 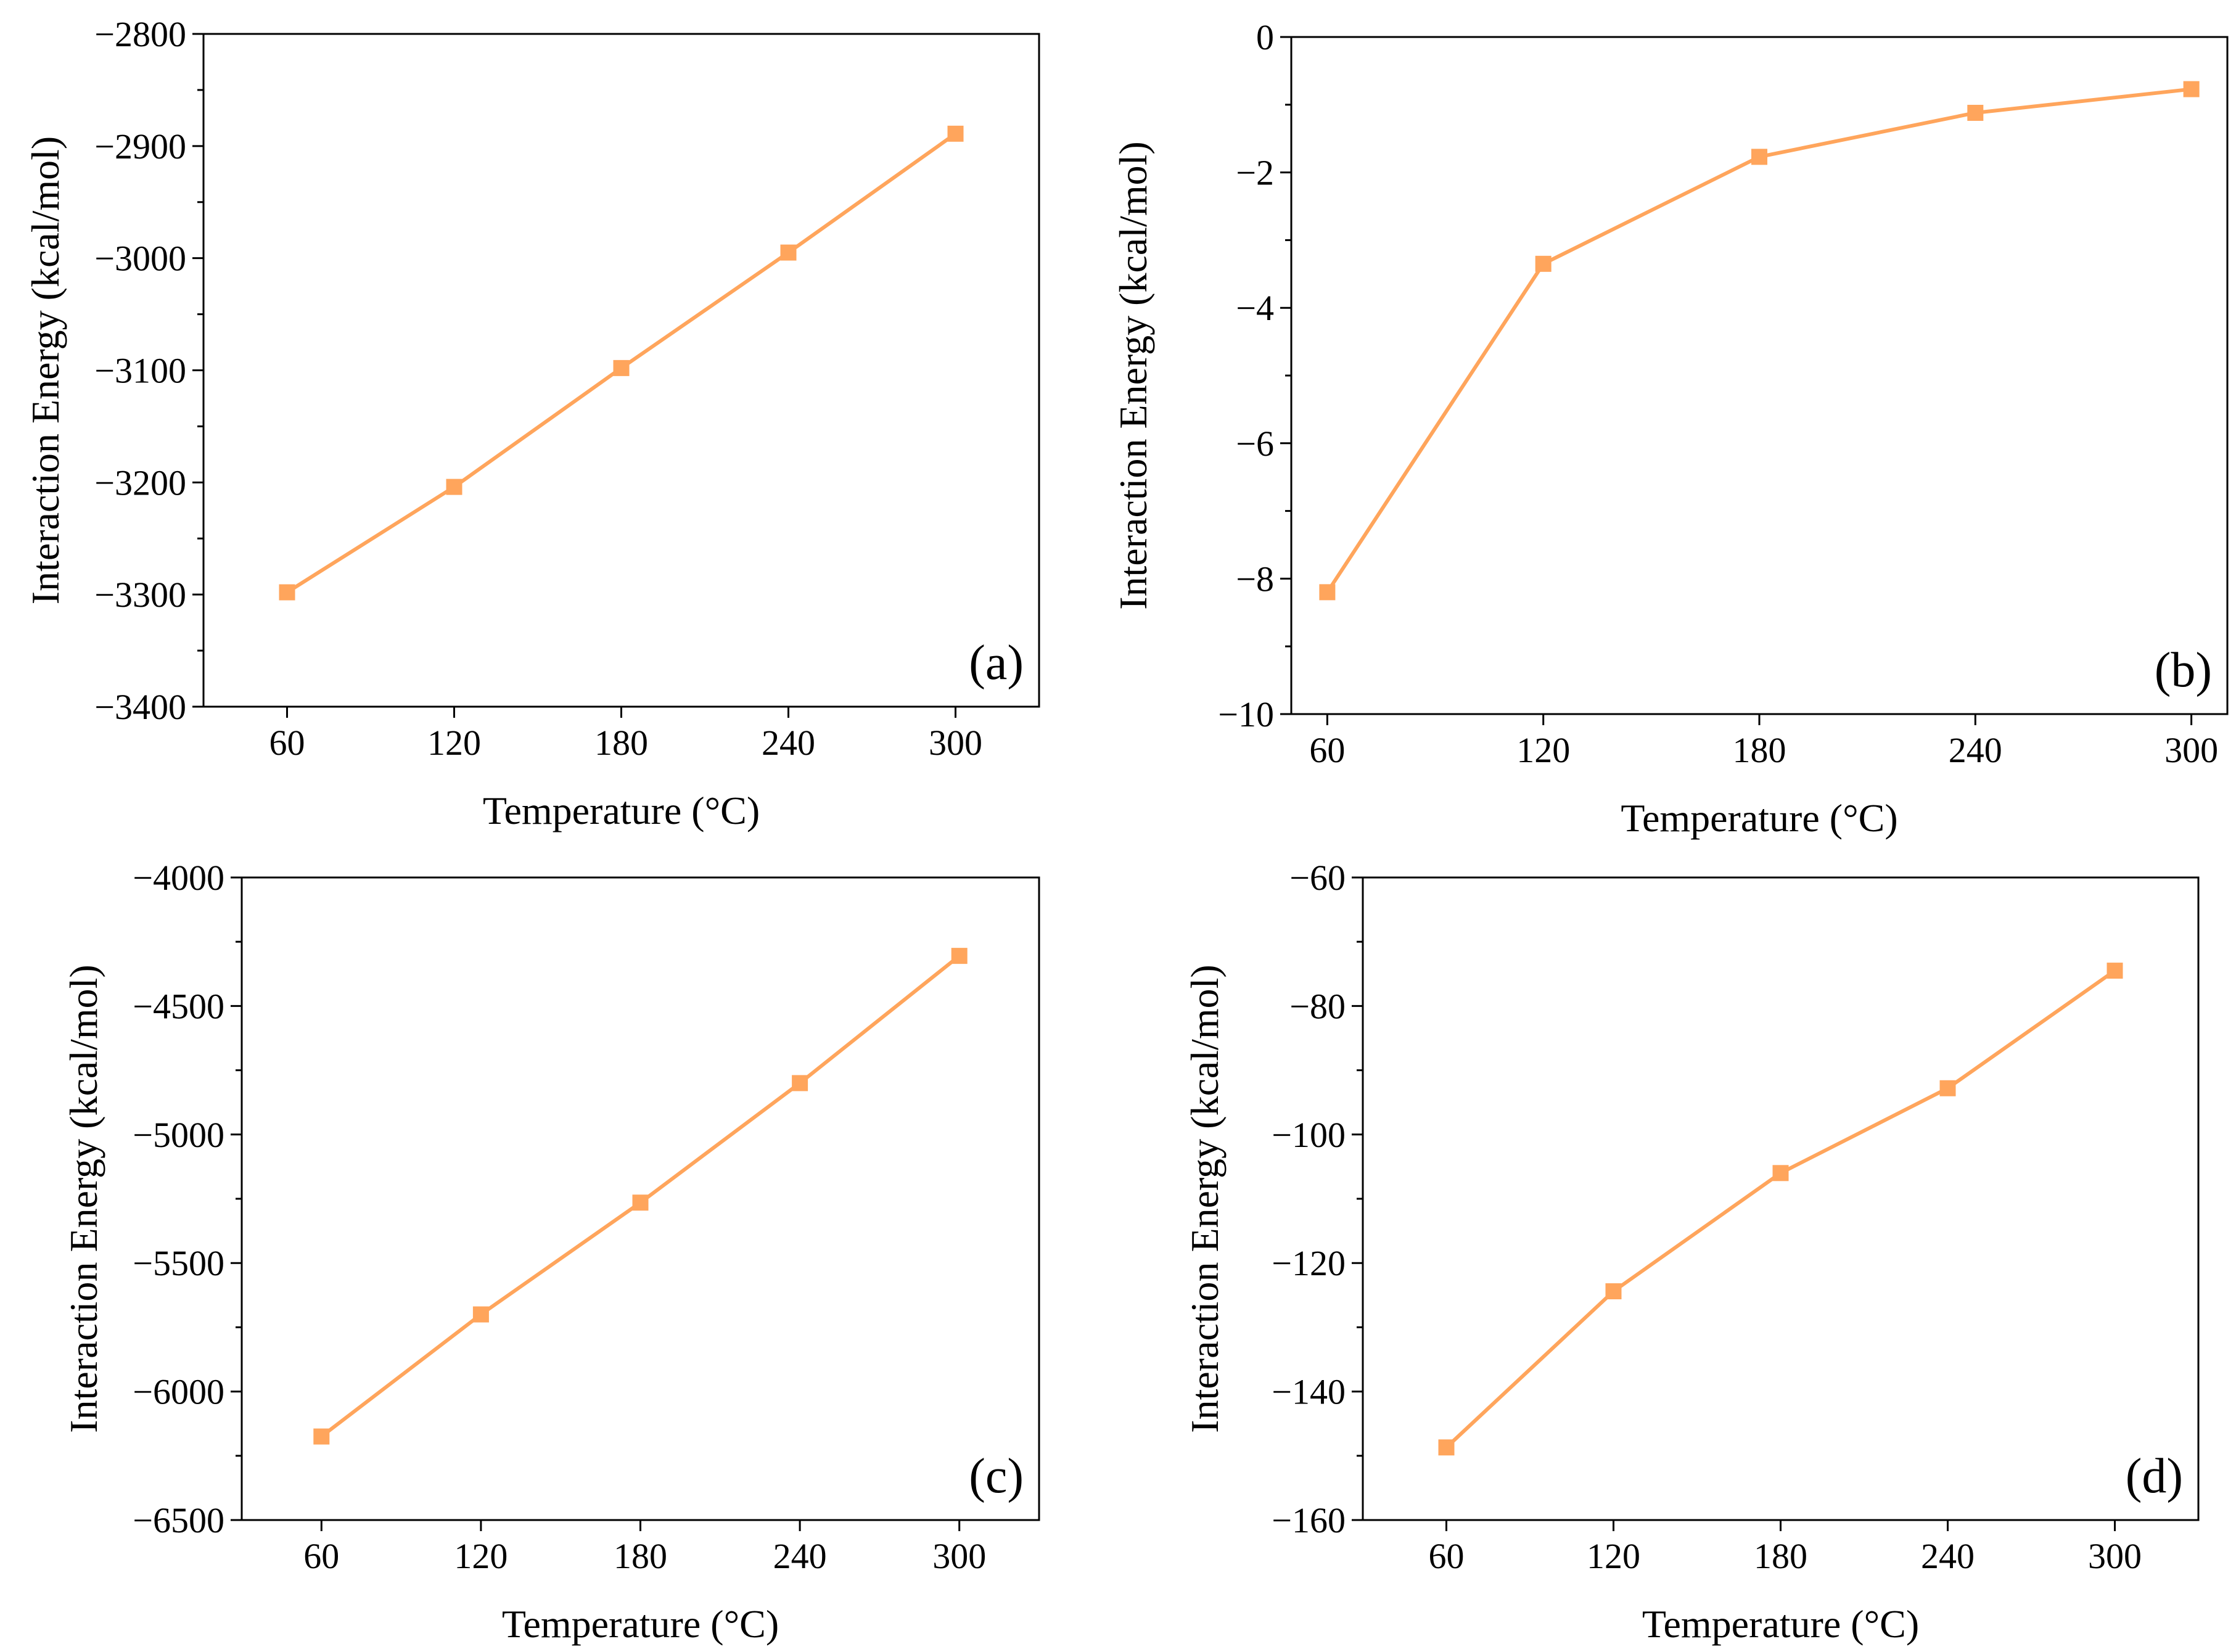 I want to click on y-tick-label: −8, so click(x=1255, y=579).